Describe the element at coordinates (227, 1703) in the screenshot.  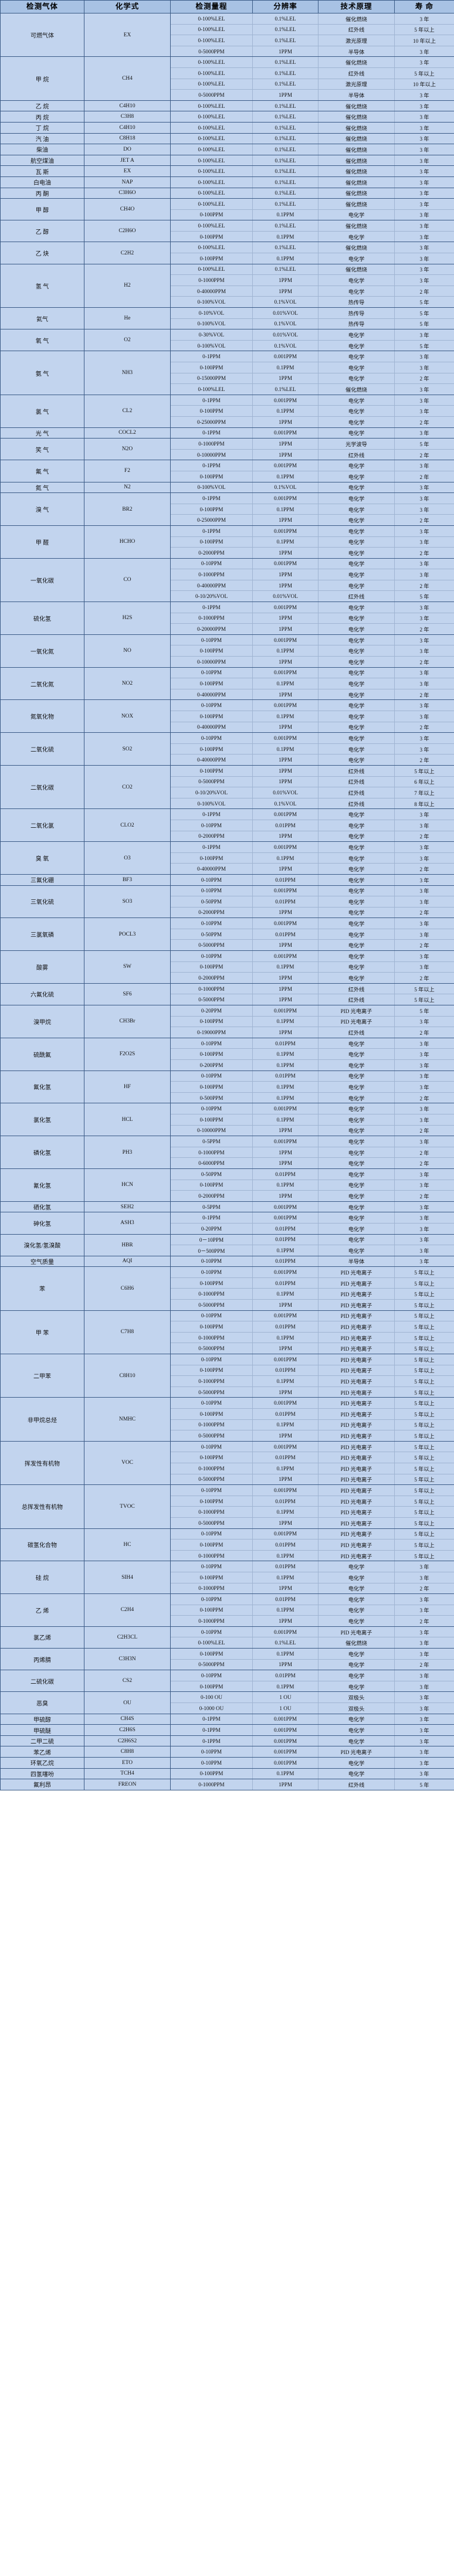
I see `table-row: 恶臭 OU 0-100 OU 1 OU 双极头 3 年` at that location.